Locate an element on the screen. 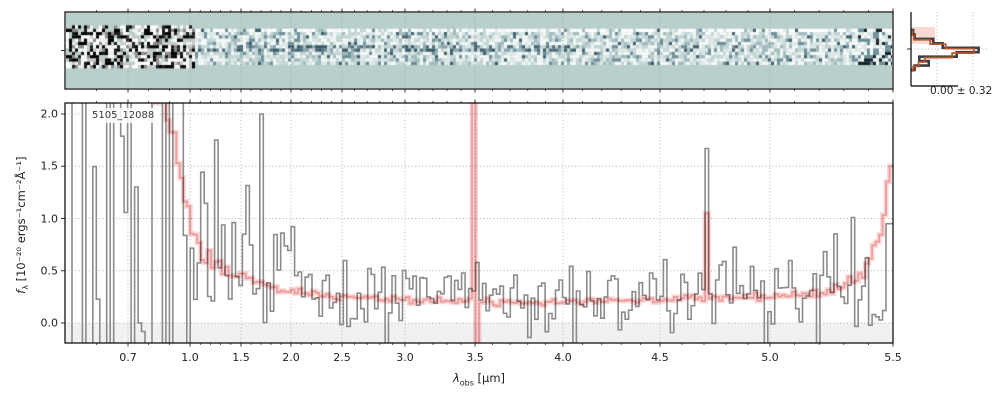  profile-panel is located at coordinates (948, 49).